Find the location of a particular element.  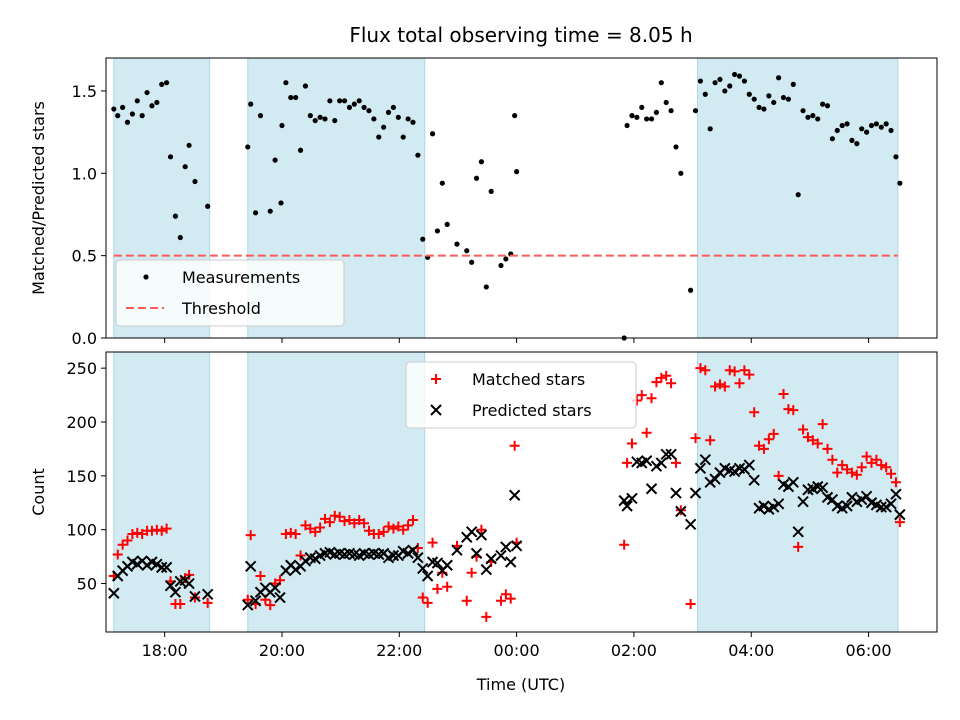

x-tick-label: 18:00 is located at coordinates (165, 650).